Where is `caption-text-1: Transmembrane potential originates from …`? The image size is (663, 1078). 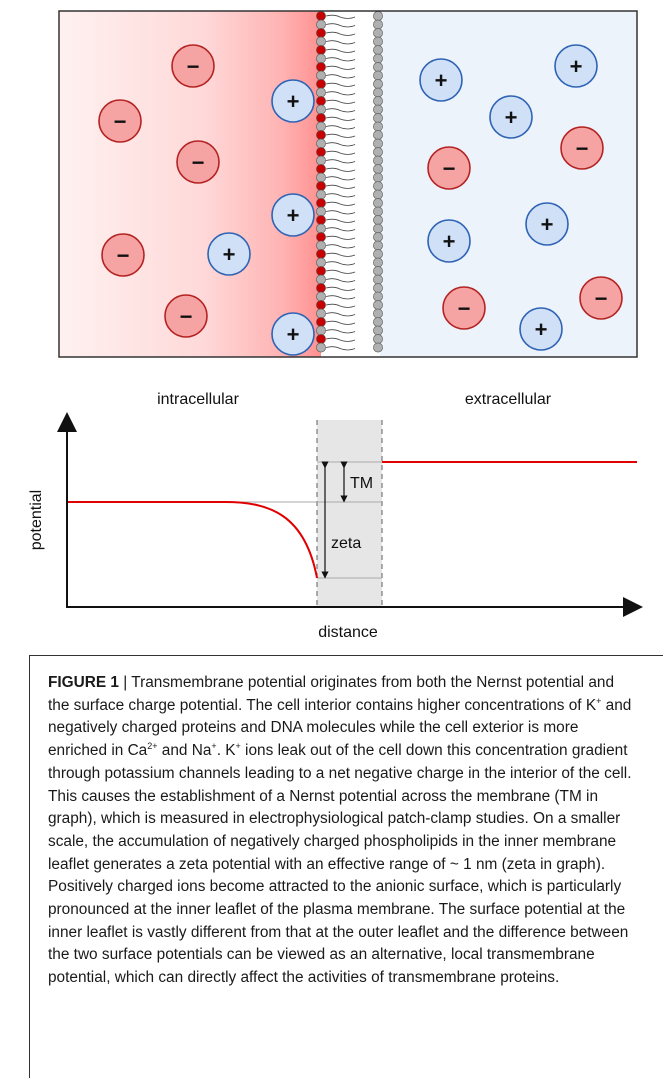 caption-text-1: Transmembrane potential originates from … is located at coordinates (331, 694).